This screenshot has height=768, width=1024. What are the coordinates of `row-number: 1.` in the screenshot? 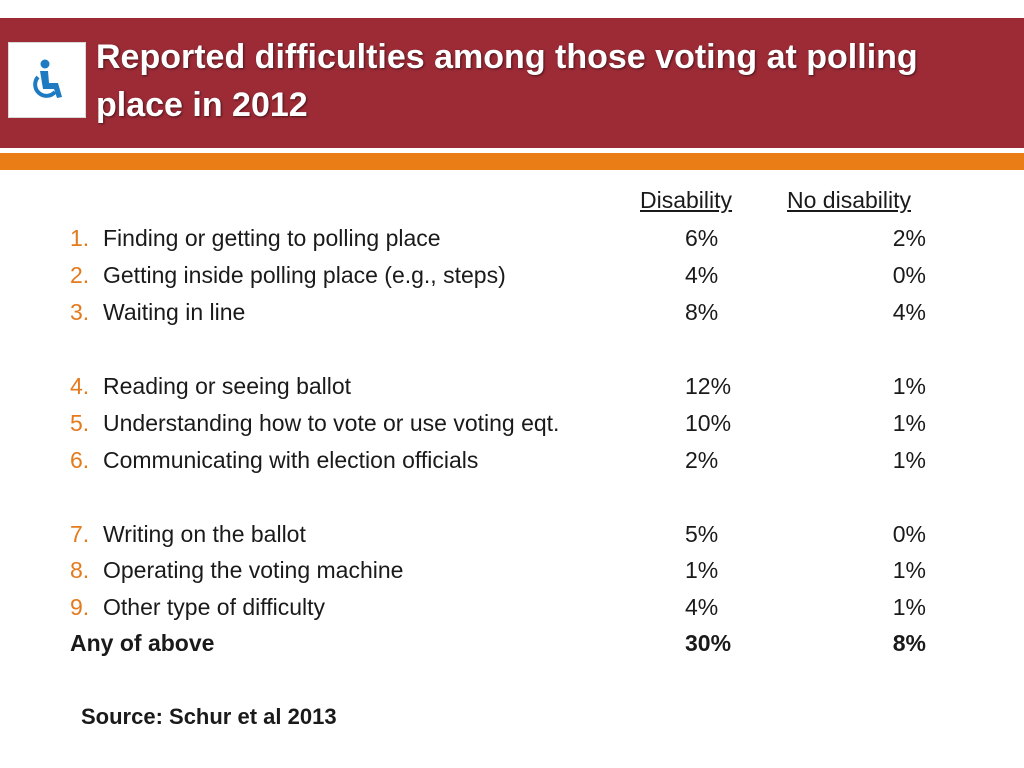 It's located at (80, 238).